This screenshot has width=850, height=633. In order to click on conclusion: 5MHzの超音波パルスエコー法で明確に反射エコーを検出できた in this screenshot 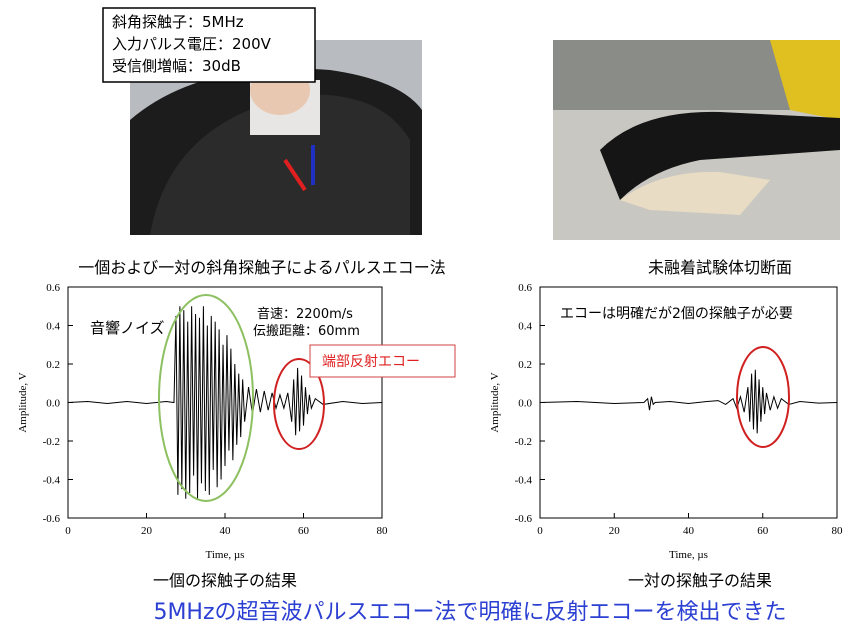, I will do `click(469, 612)`.